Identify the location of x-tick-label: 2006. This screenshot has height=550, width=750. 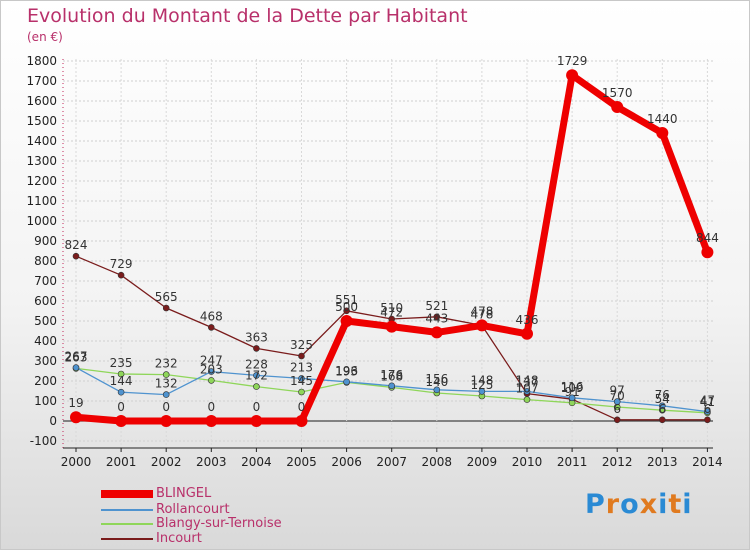
(346, 462).